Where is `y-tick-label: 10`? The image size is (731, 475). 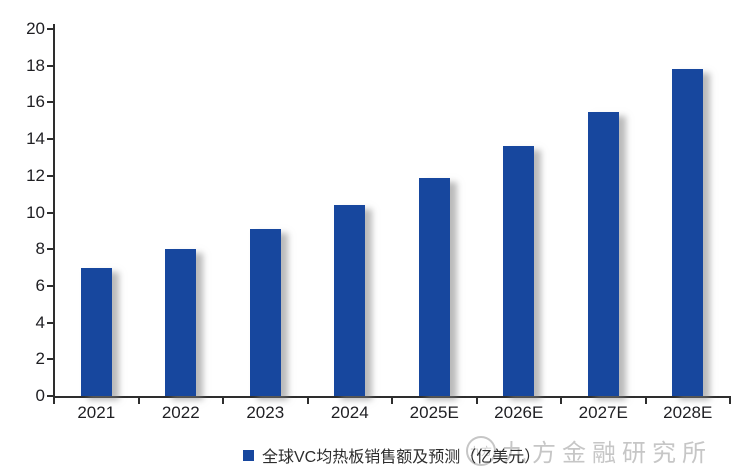 y-tick-label: 10 is located at coordinates (35, 212).